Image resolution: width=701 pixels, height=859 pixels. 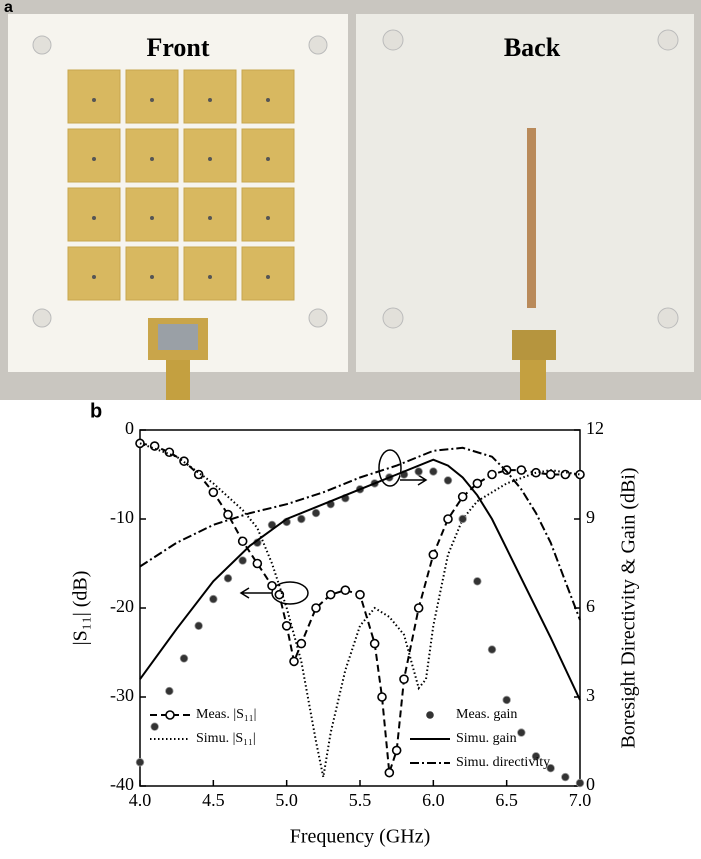 I want to click on y-axis-label: |S₁₁| (dB), so click(x=81, y=608).